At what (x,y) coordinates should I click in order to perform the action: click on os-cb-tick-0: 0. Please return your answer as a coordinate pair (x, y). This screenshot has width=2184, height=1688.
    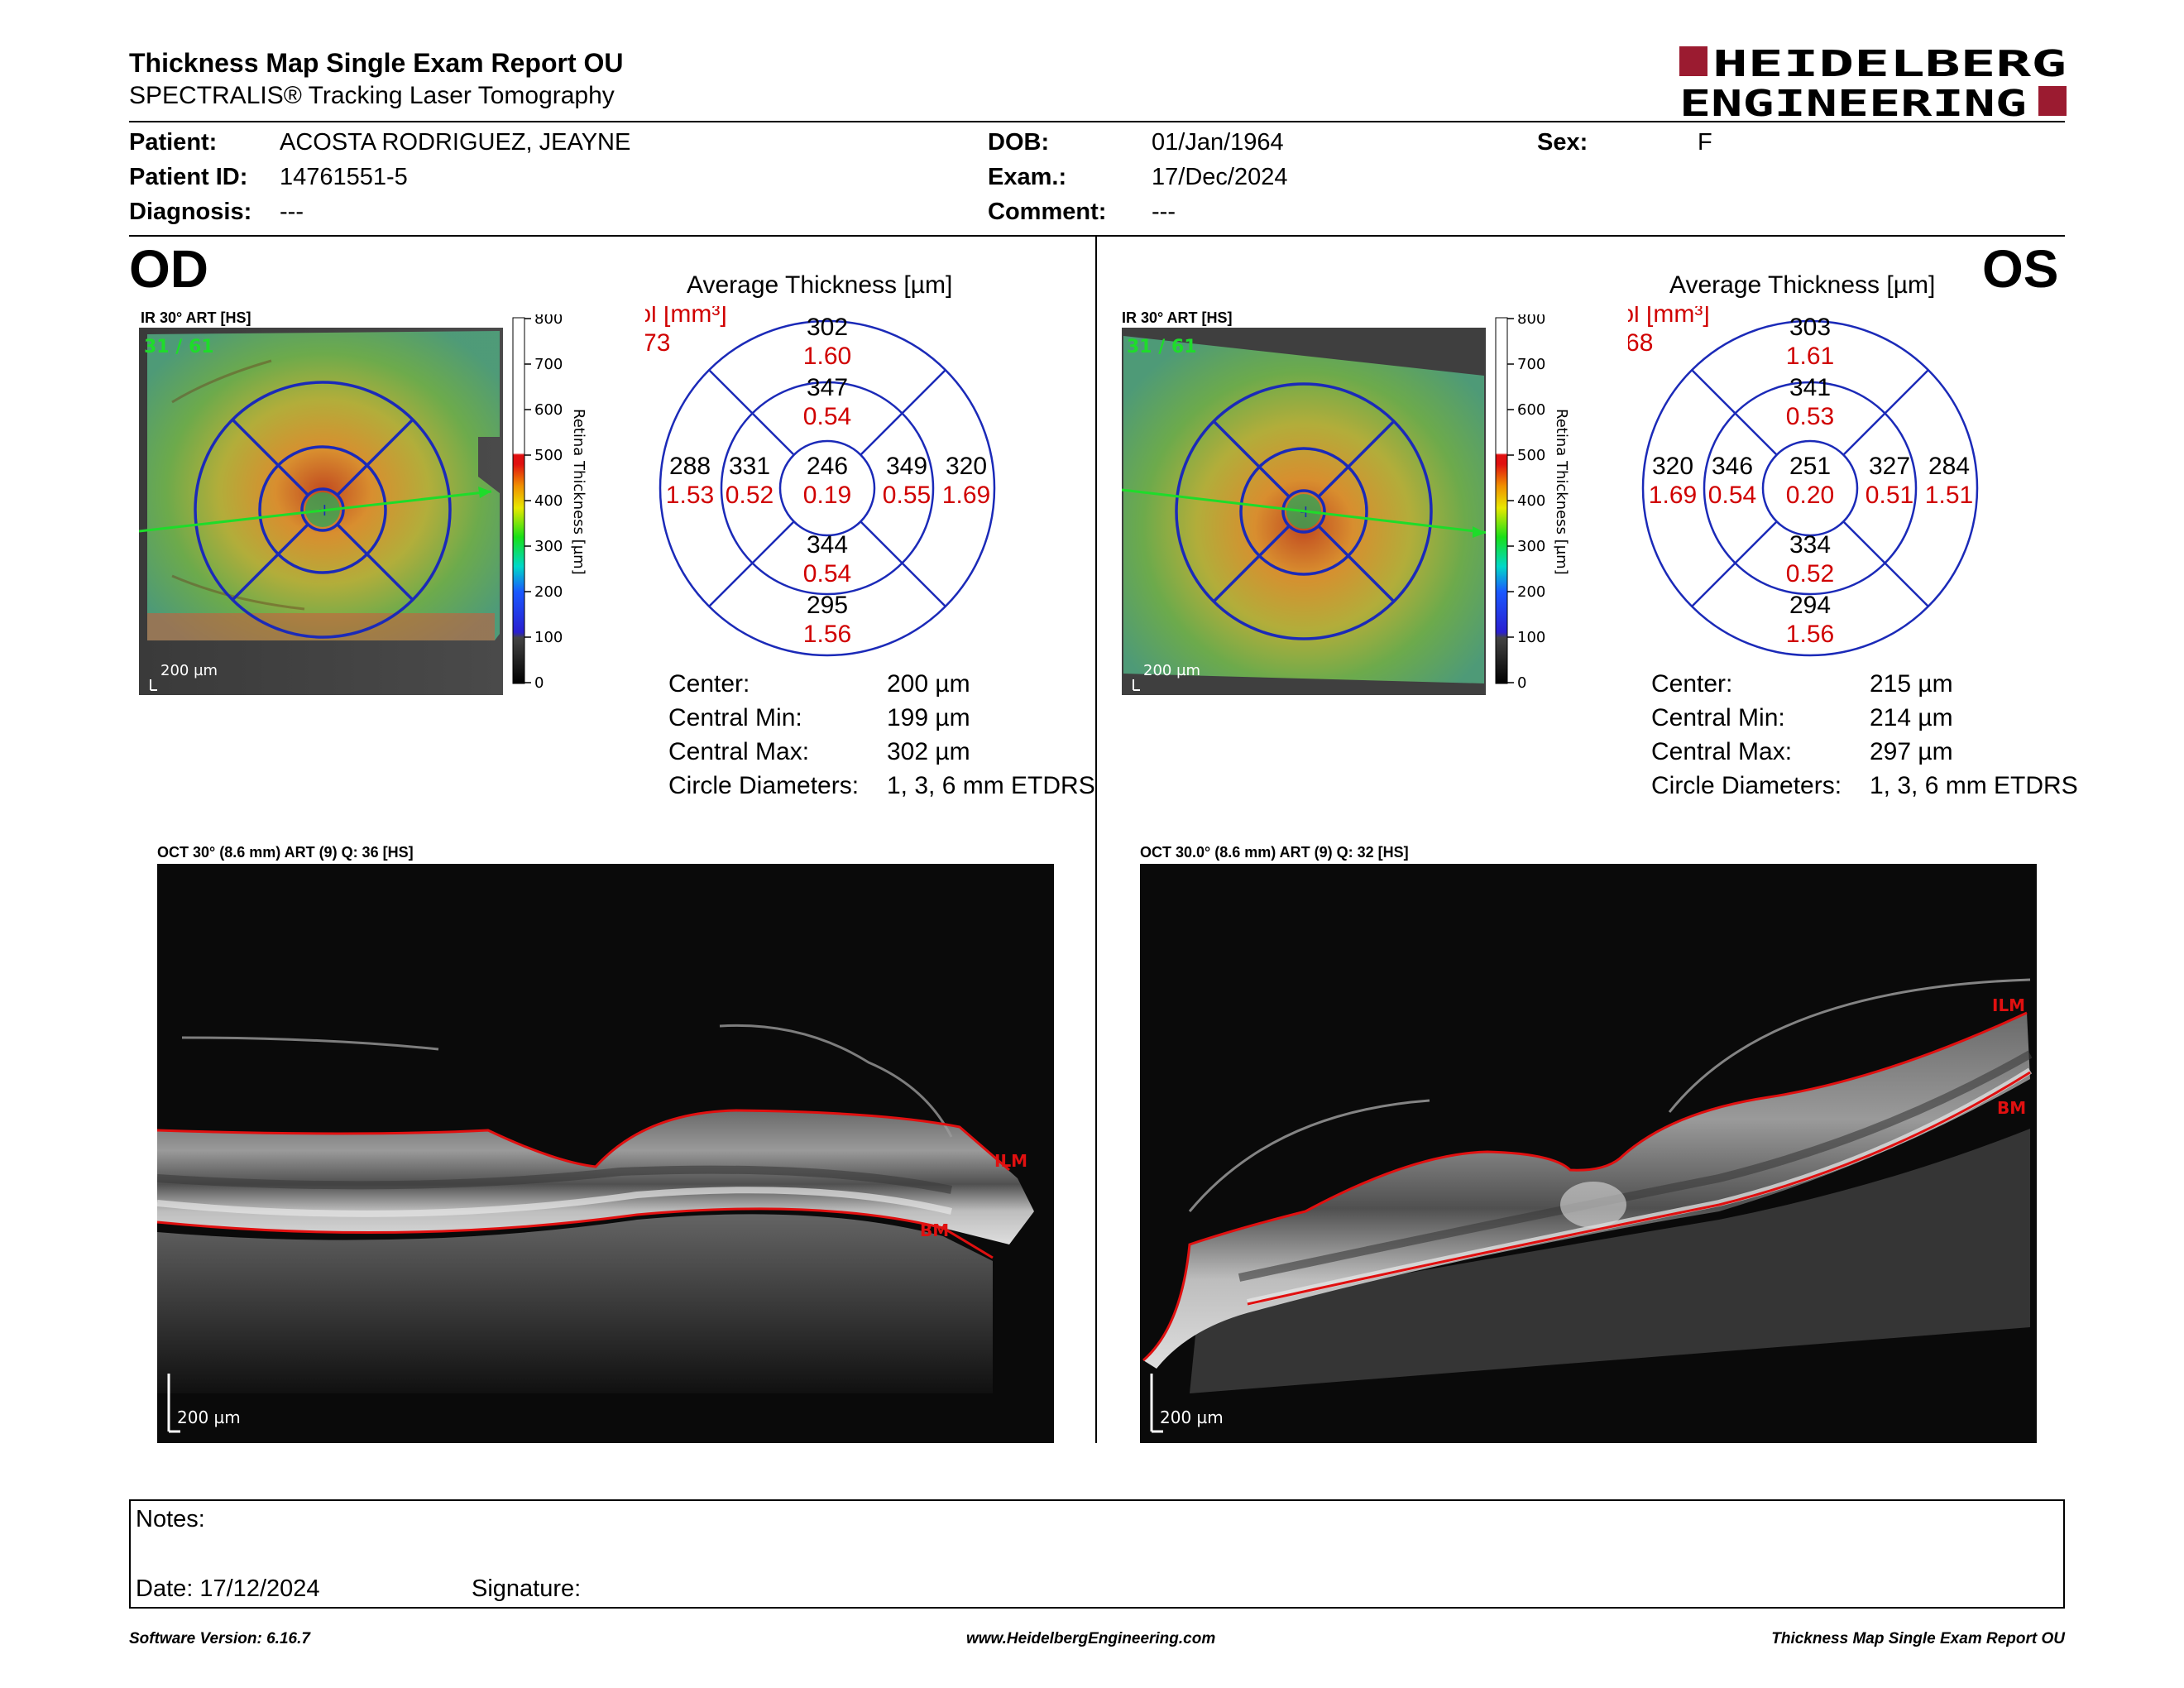
    Looking at the image, I should click on (1521, 683).